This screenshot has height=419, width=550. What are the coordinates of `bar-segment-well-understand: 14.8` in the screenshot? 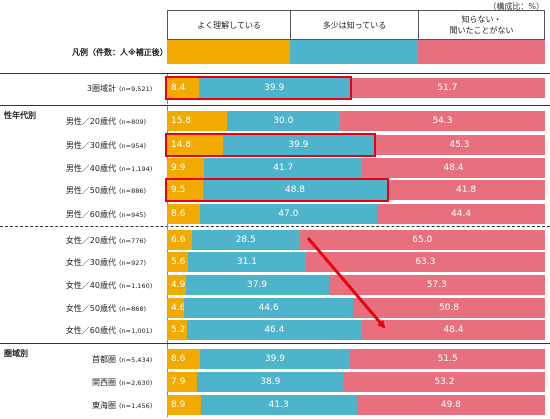 It's located at (195, 145).